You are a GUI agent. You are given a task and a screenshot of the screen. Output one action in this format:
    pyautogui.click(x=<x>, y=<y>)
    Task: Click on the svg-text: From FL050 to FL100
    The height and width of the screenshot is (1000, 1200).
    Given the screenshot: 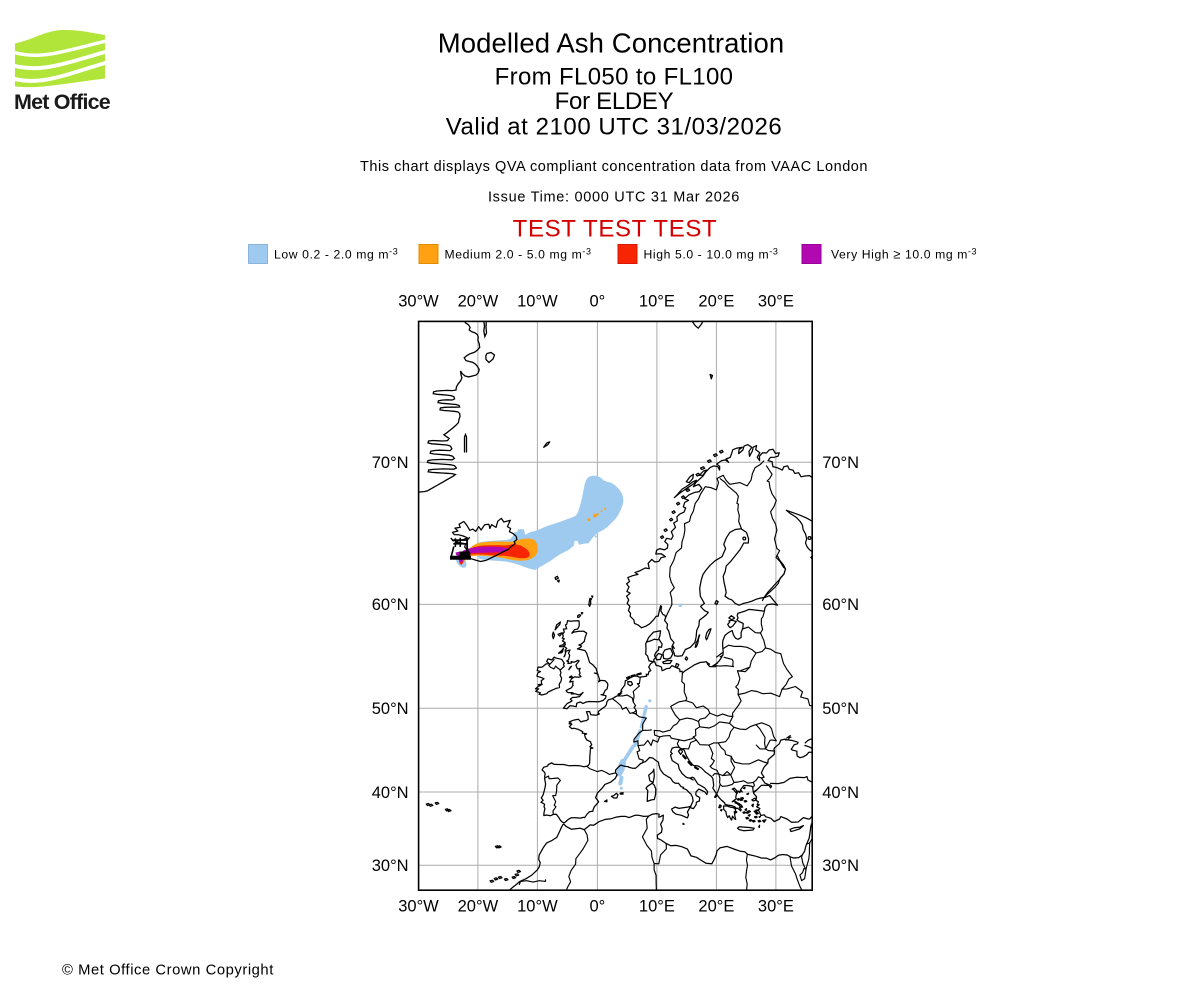 What is the action you would take?
    pyautogui.click(x=614, y=77)
    